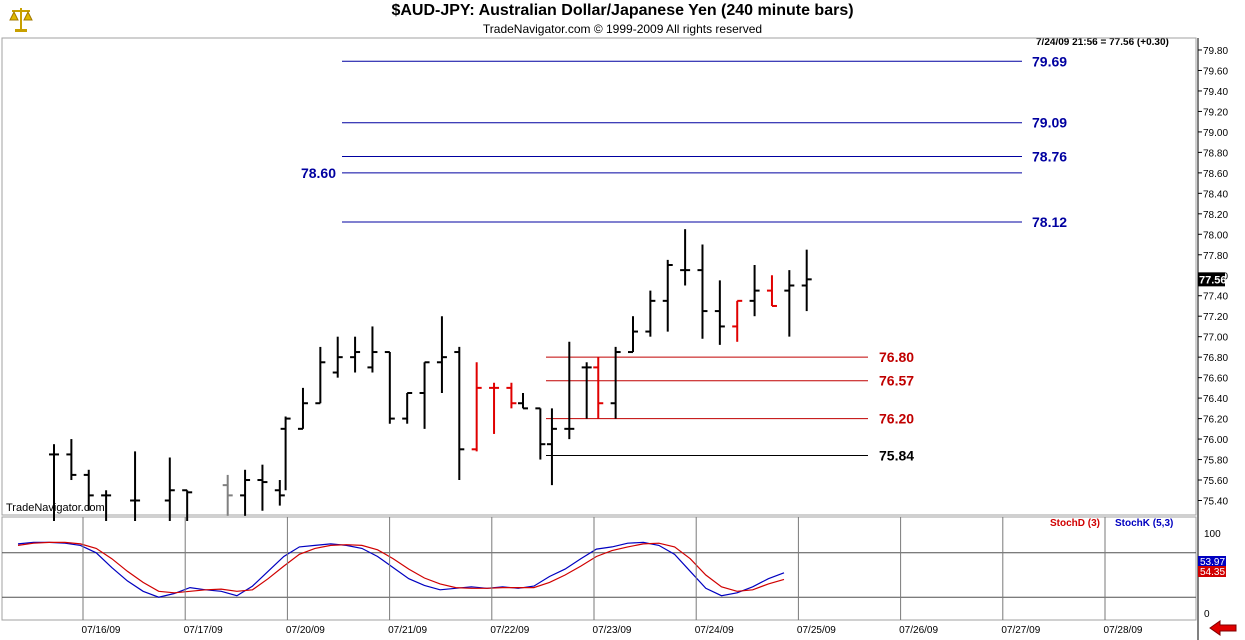 The width and height of the screenshot is (1245, 640). What do you see at coordinates (896, 381) in the screenshot?
I see `level-label-76.57: 76.57` at bounding box center [896, 381].